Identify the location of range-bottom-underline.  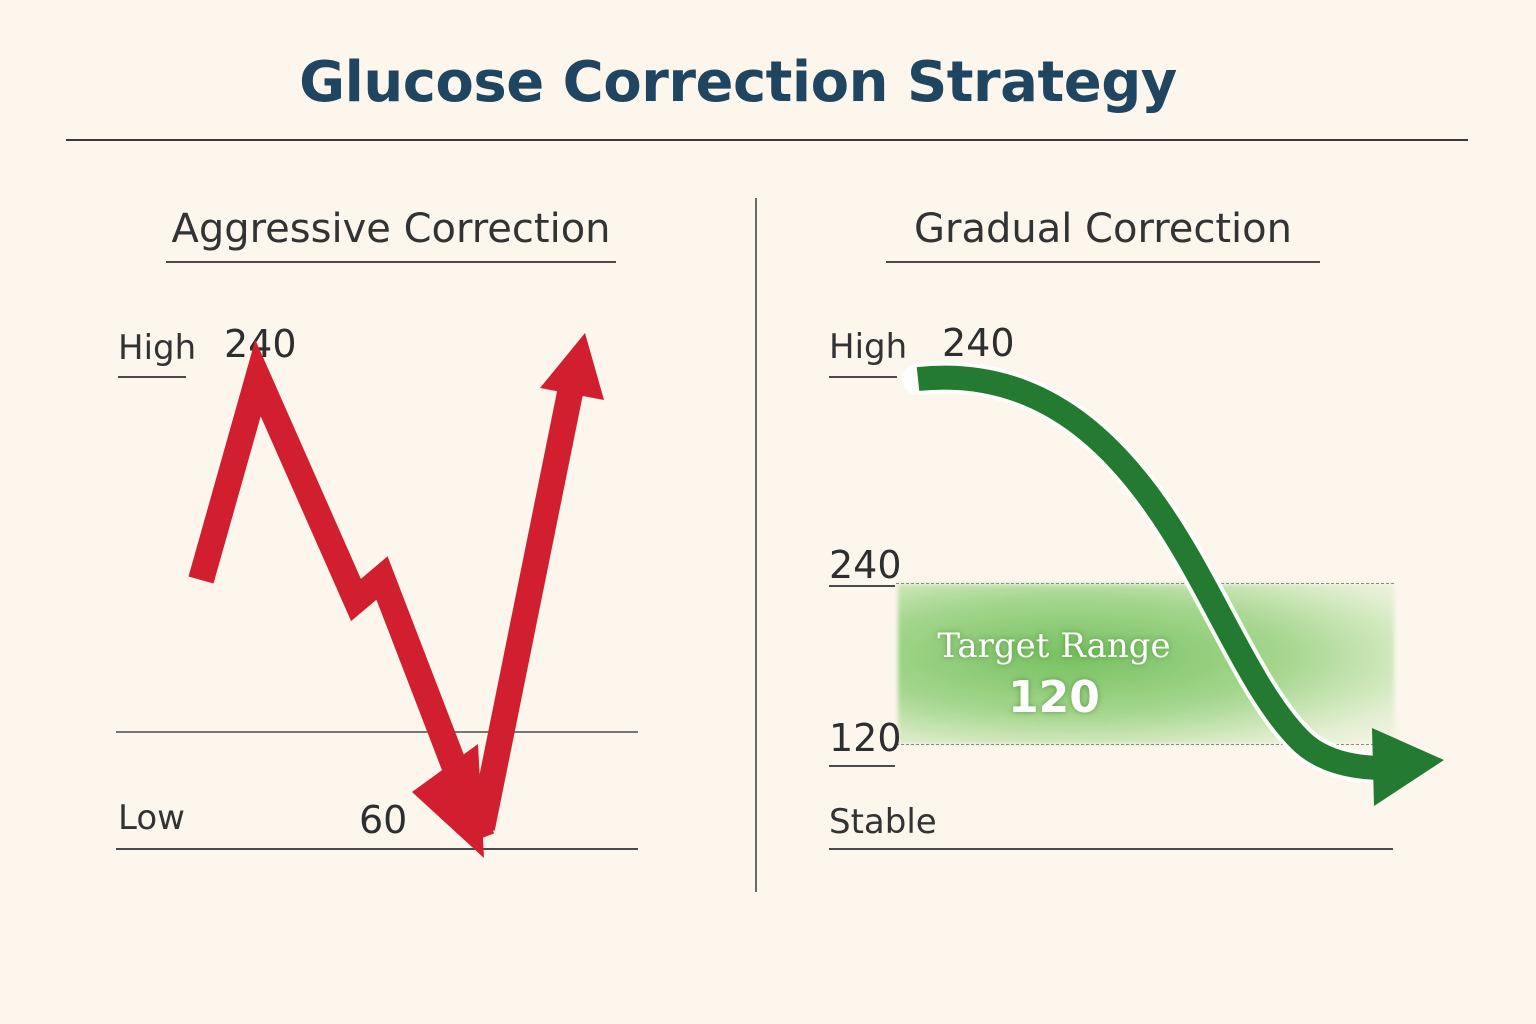
(862, 766).